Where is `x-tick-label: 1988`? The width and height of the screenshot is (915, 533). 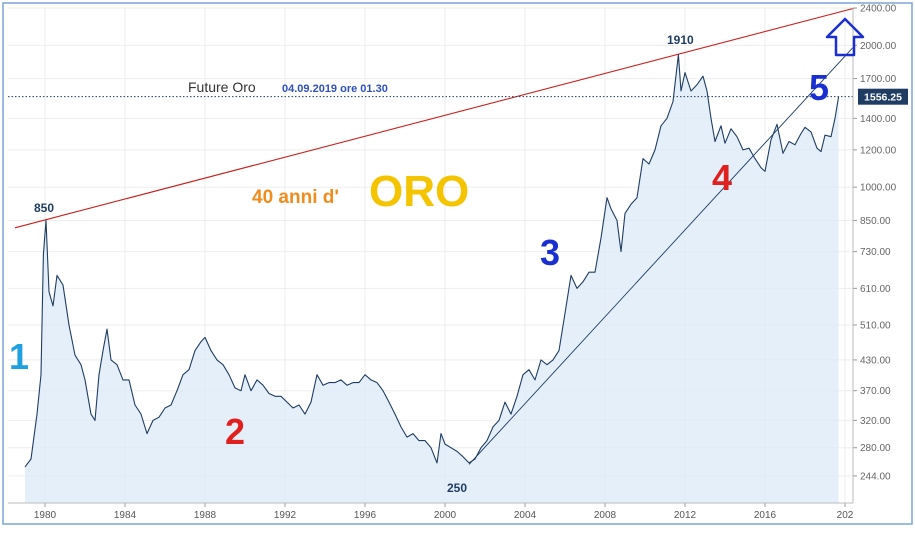
x-tick-label: 1988 is located at coordinates (205, 515).